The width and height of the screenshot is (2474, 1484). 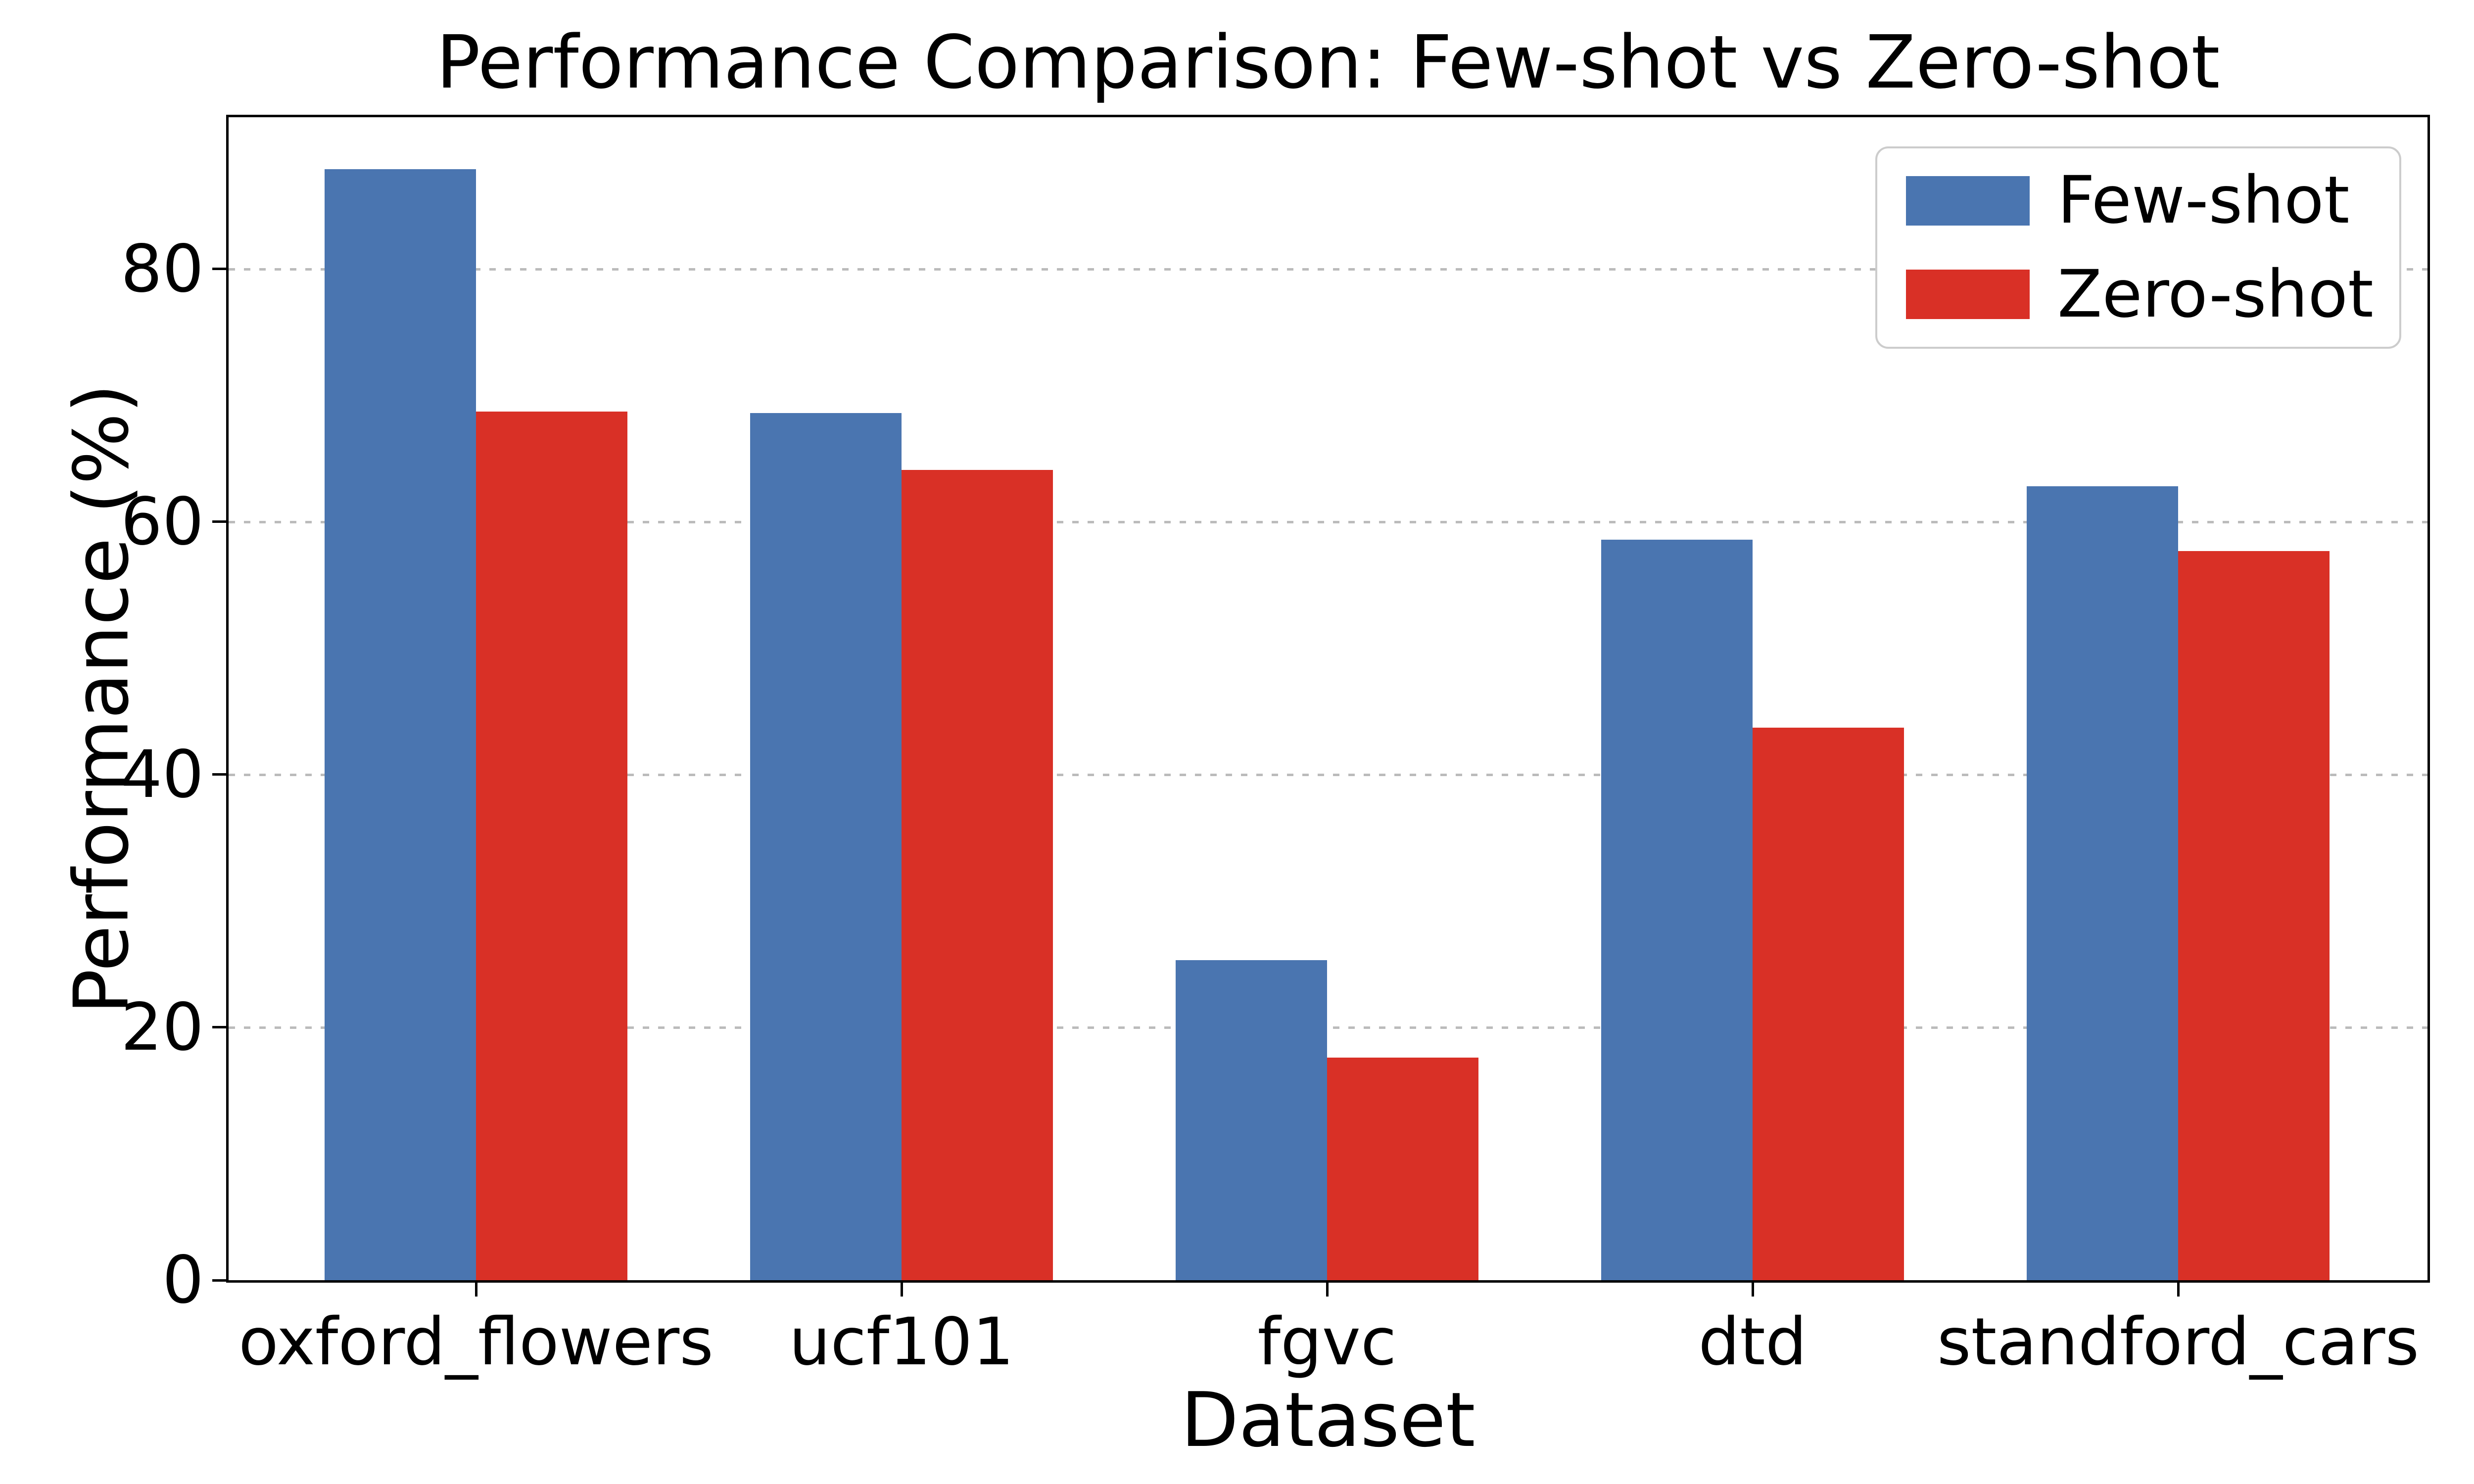 I want to click on x-tick-label-dtd: dtd, so click(x=1753, y=1342).